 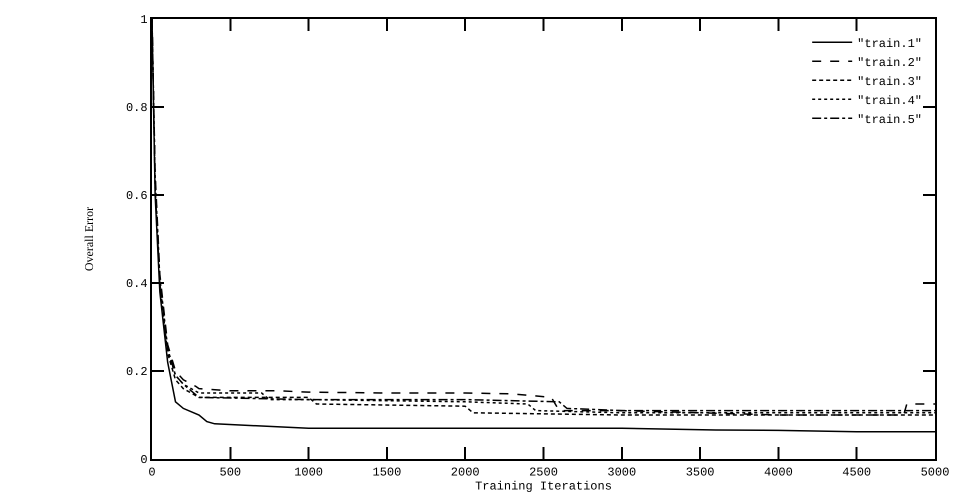 I want to click on legend-label: "train.1", so click(x=889, y=43).